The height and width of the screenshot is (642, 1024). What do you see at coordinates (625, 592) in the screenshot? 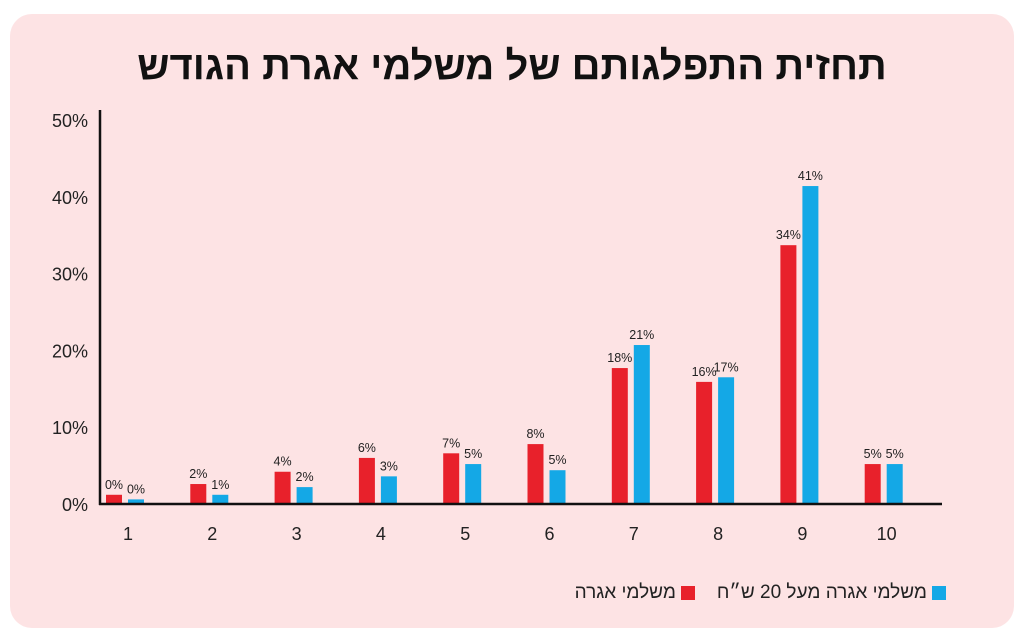
I see `legend-label: משלמי אגרה` at bounding box center [625, 592].